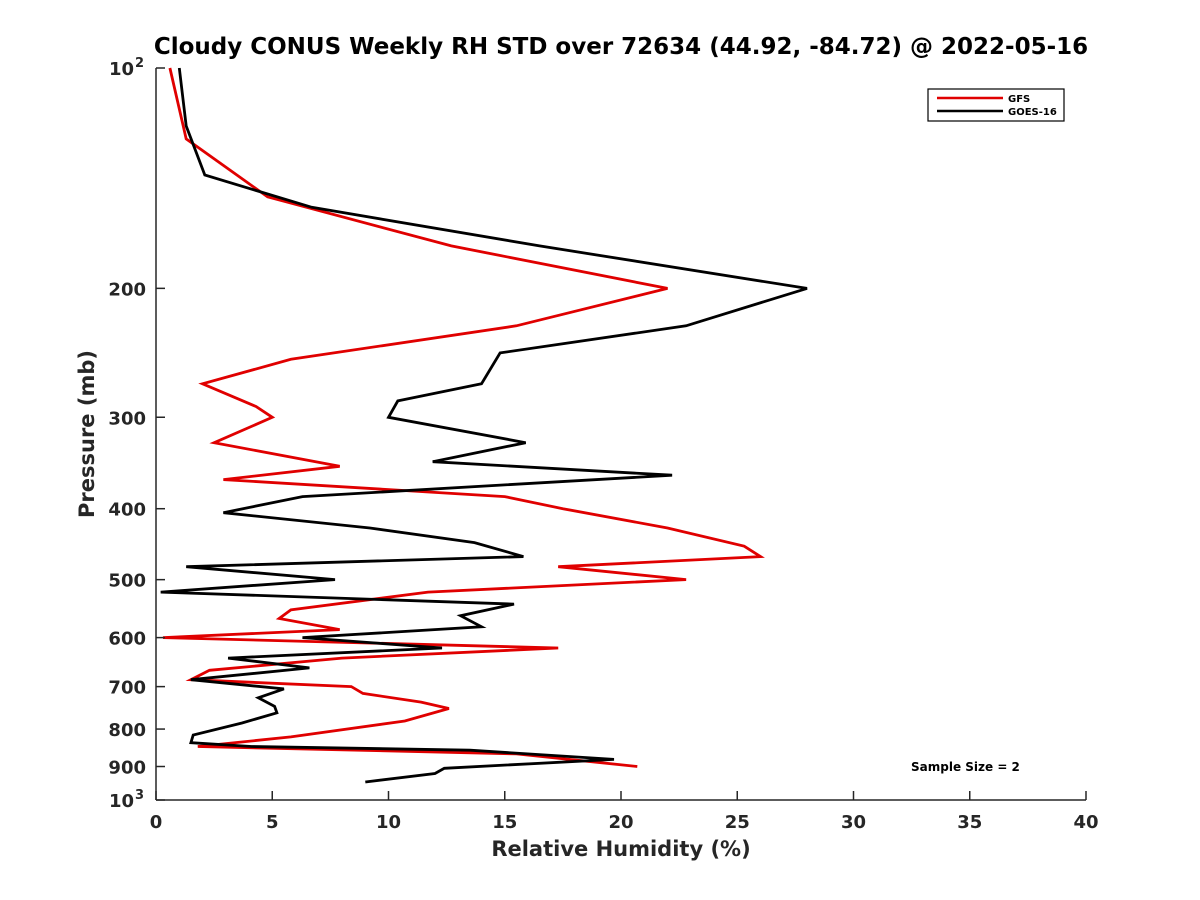 The image size is (1200, 900). I want to click on x-tick-label: 25, so click(737, 822).